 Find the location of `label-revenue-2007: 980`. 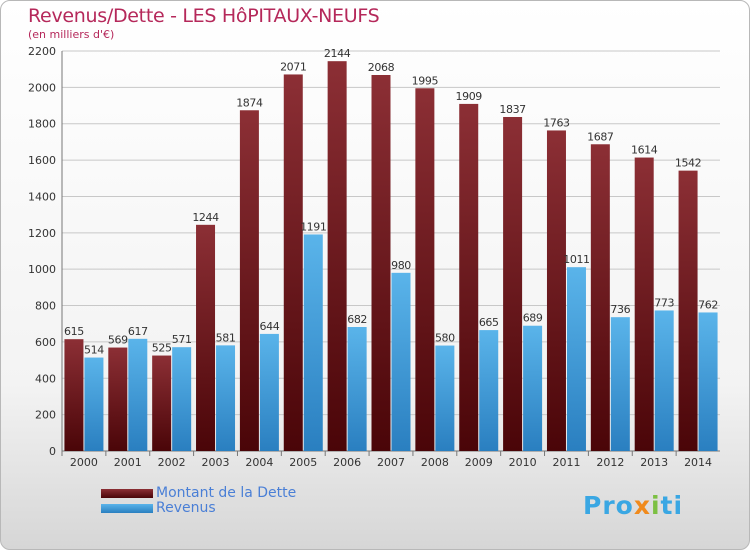

label-revenue-2007: 980 is located at coordinates (401, 265).